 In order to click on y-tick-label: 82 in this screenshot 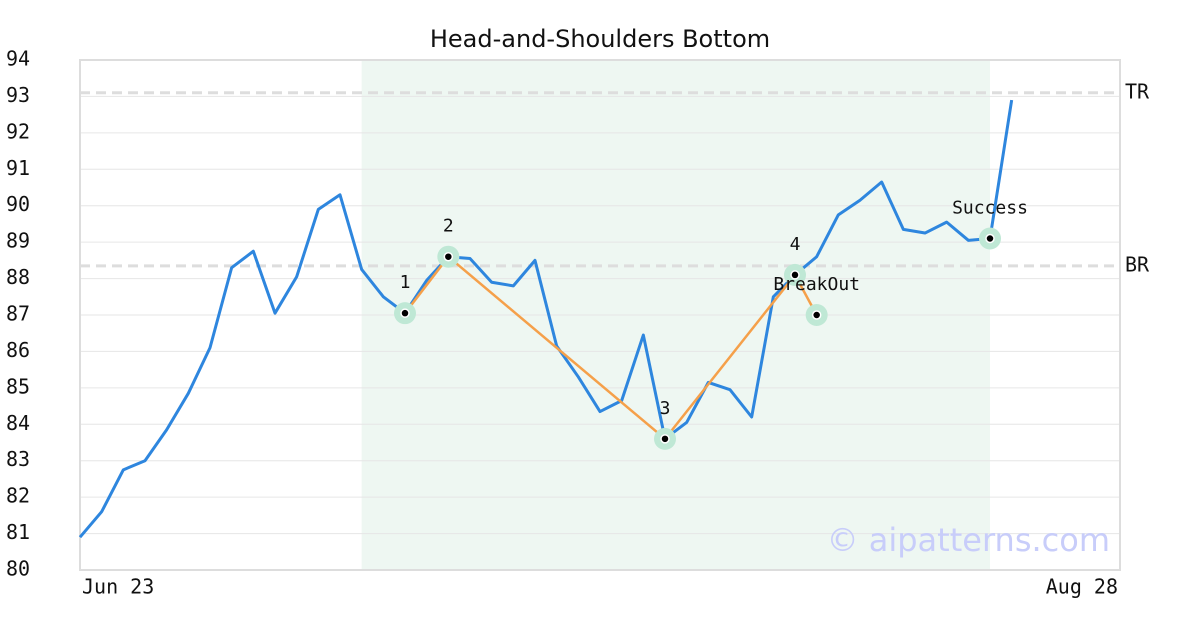, I will do `click(18, 496)`.